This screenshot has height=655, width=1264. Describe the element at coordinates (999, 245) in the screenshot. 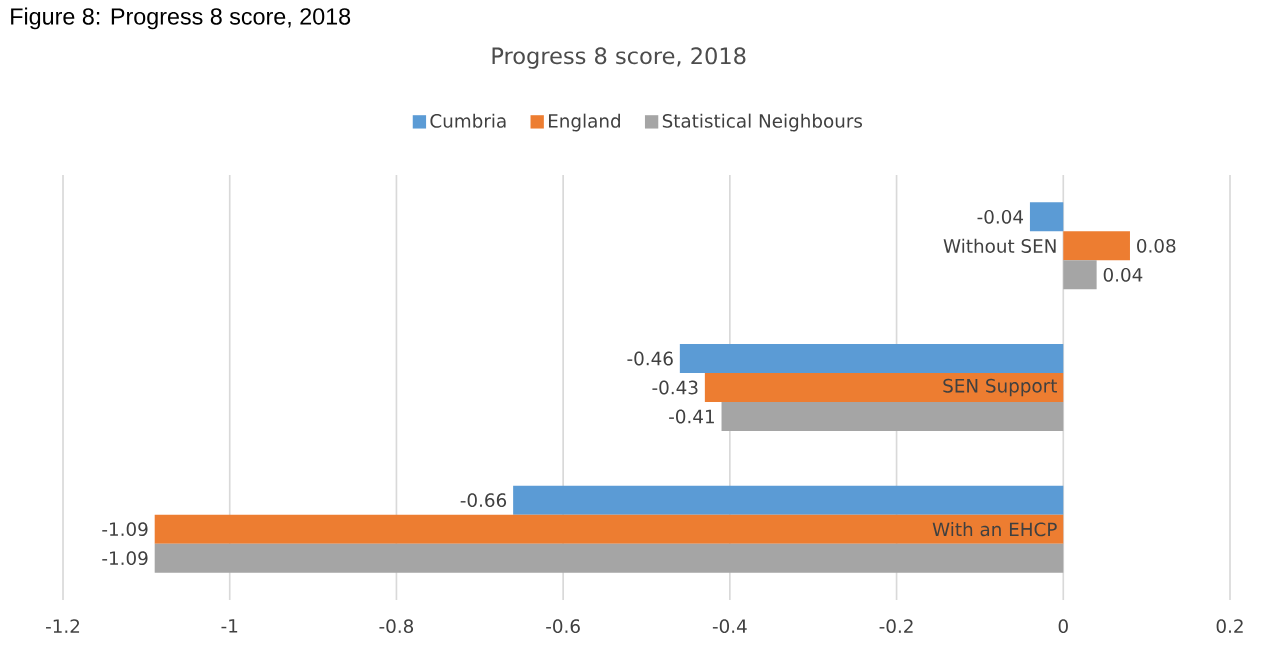

I see `y-tick-label: Without SEN` at that location.